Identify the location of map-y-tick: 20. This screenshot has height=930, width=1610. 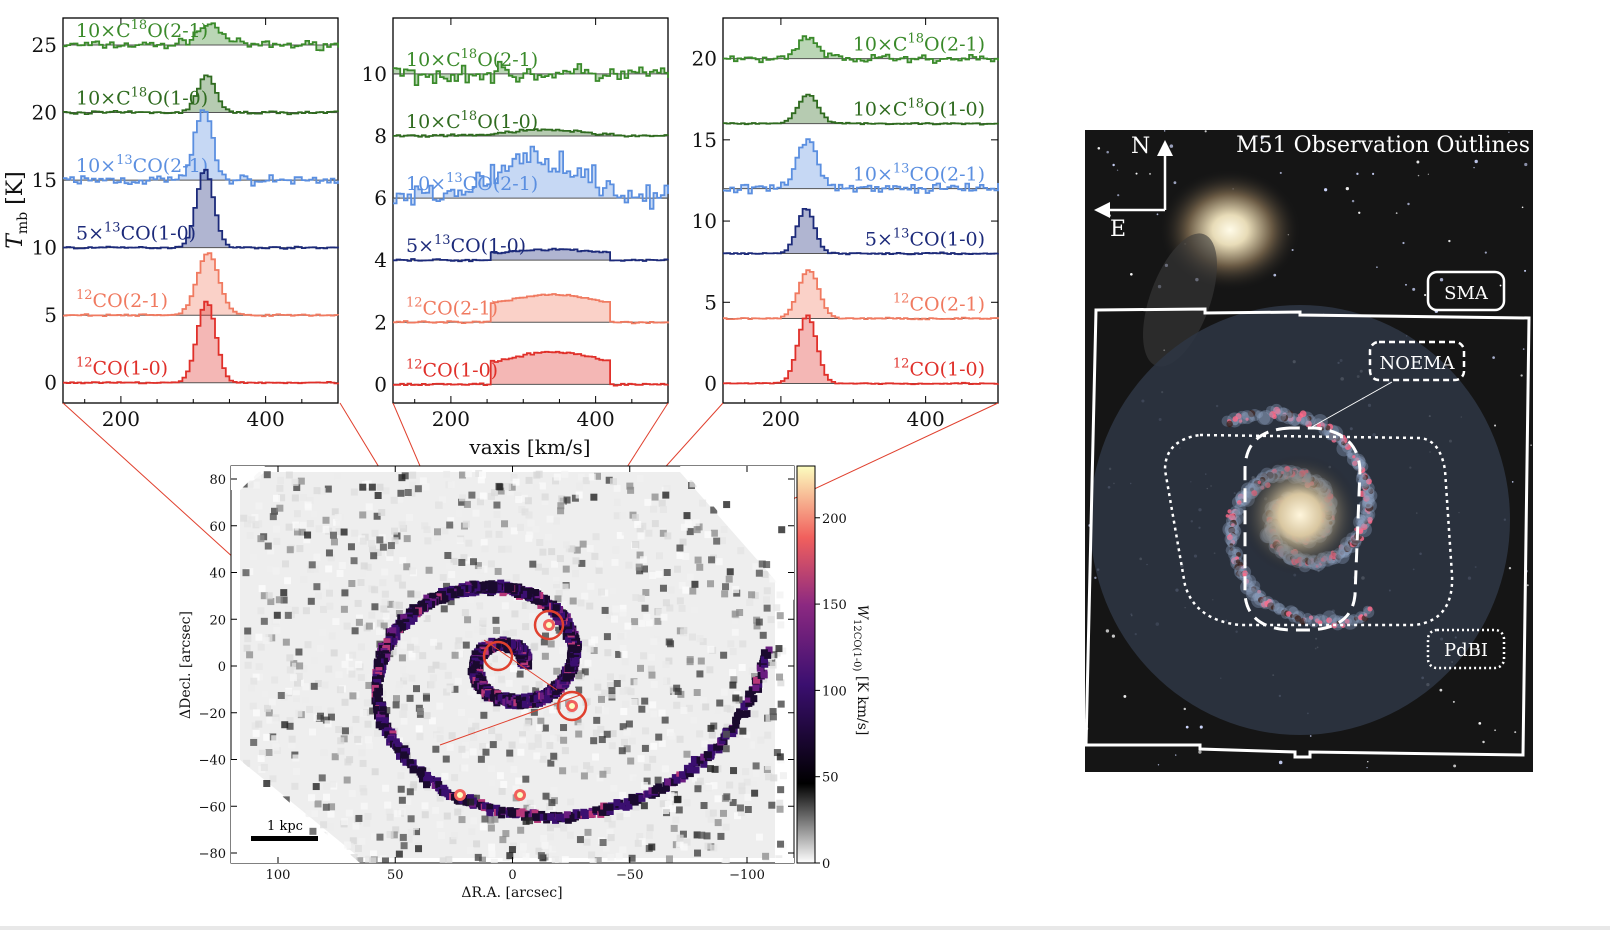
(217, 620).